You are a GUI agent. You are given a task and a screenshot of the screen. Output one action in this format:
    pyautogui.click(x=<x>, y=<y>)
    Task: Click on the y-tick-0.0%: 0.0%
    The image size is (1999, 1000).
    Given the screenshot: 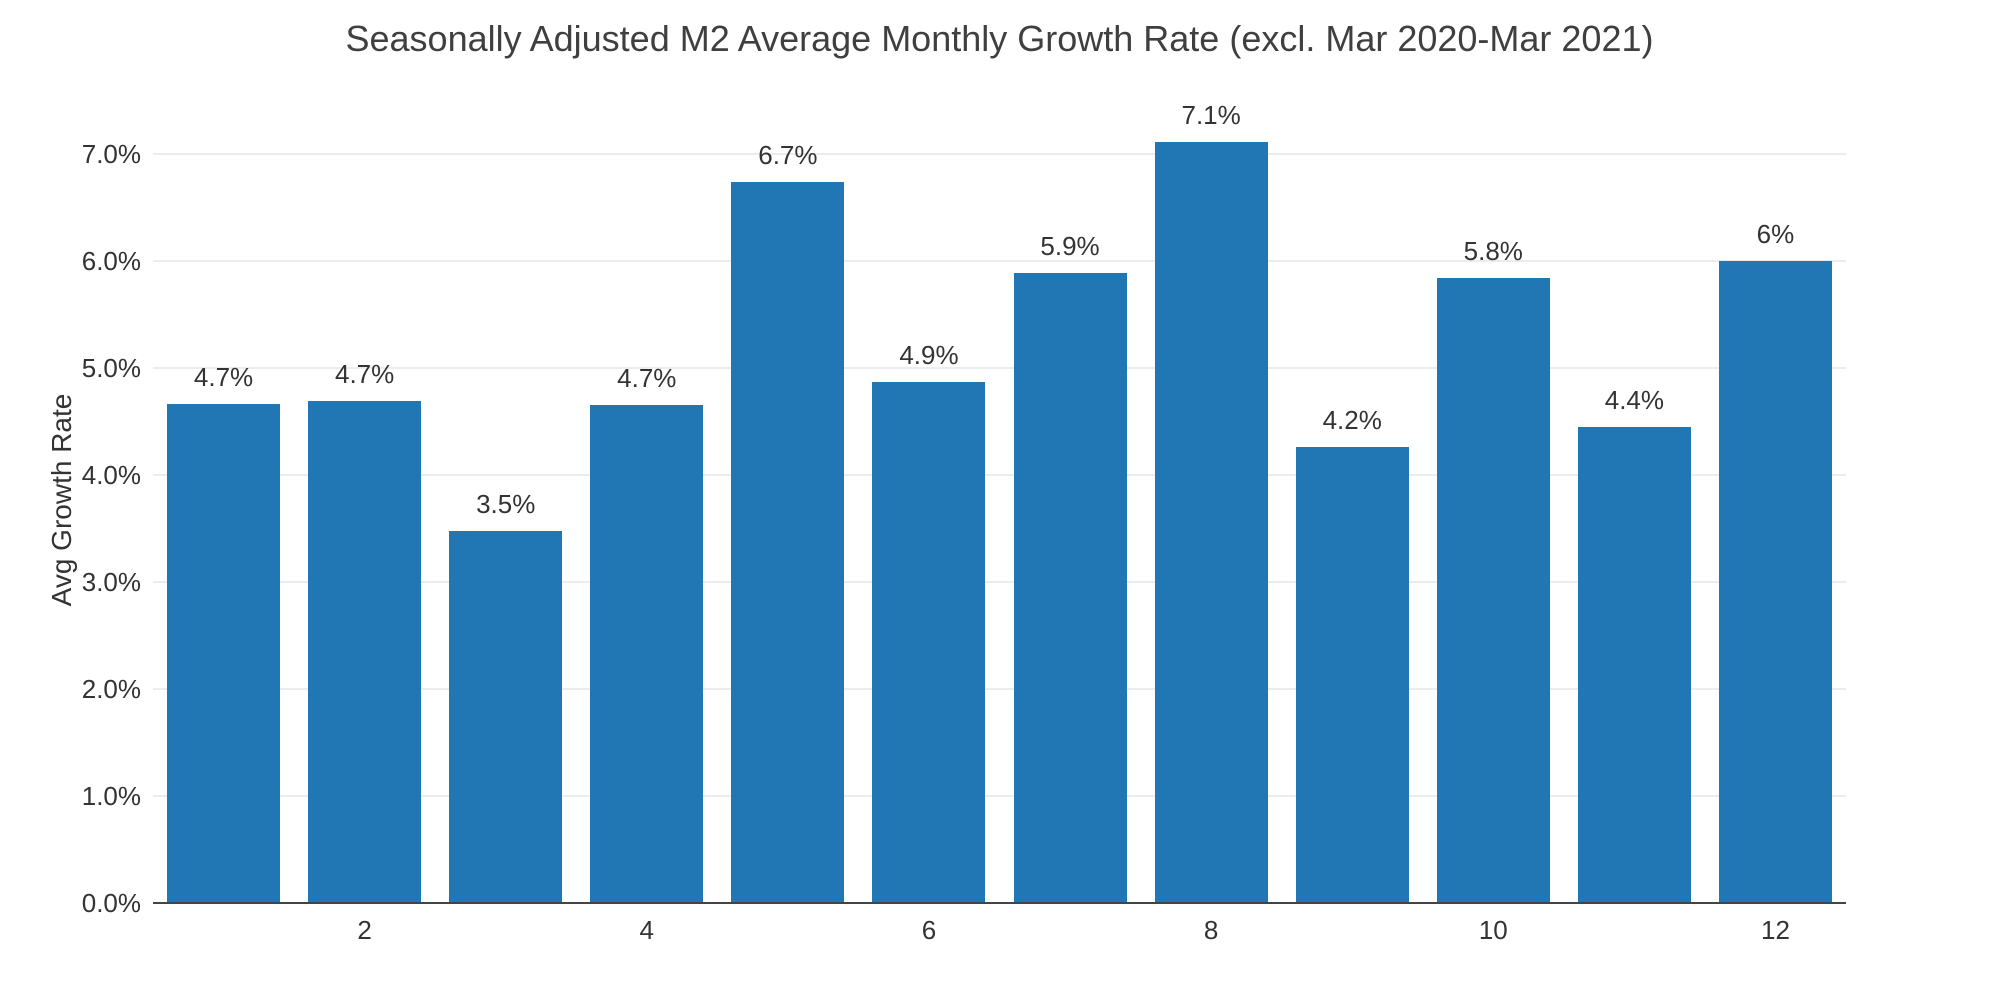 What is the action you would take?
    pyautogui.click(x=111, y=903)
    